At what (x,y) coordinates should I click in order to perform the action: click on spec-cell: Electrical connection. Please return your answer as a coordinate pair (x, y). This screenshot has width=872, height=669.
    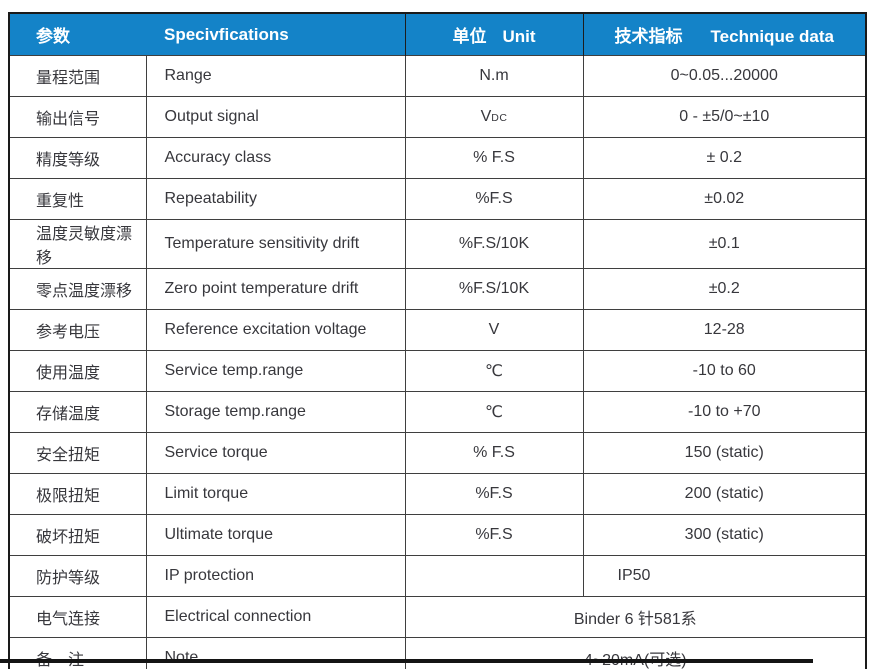
    Looking at the image, I should click on (275, 617).